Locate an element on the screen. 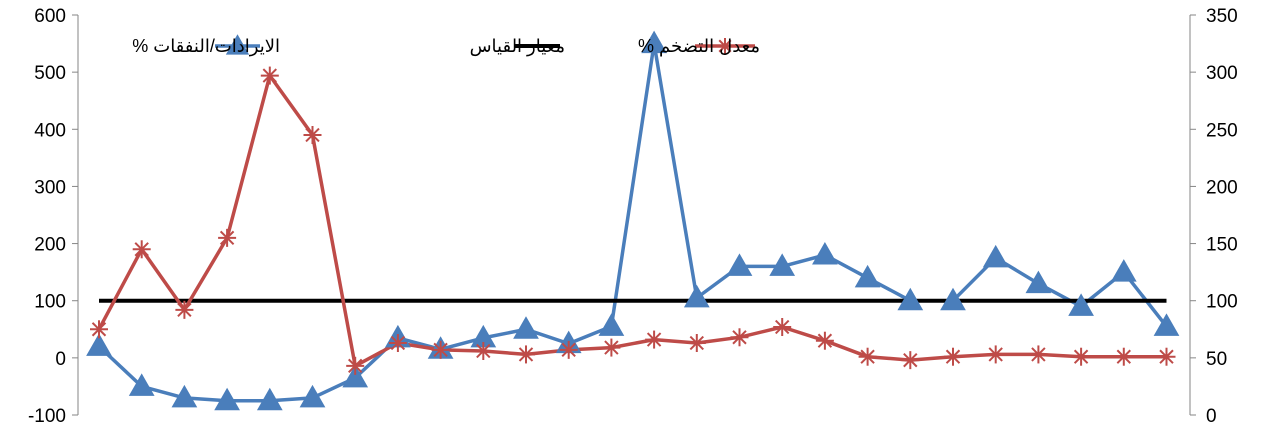 The height and width of the screenshot is (432, 1267). legend-label: الايرادات/النفقات % is located at coordinates (206, 46).